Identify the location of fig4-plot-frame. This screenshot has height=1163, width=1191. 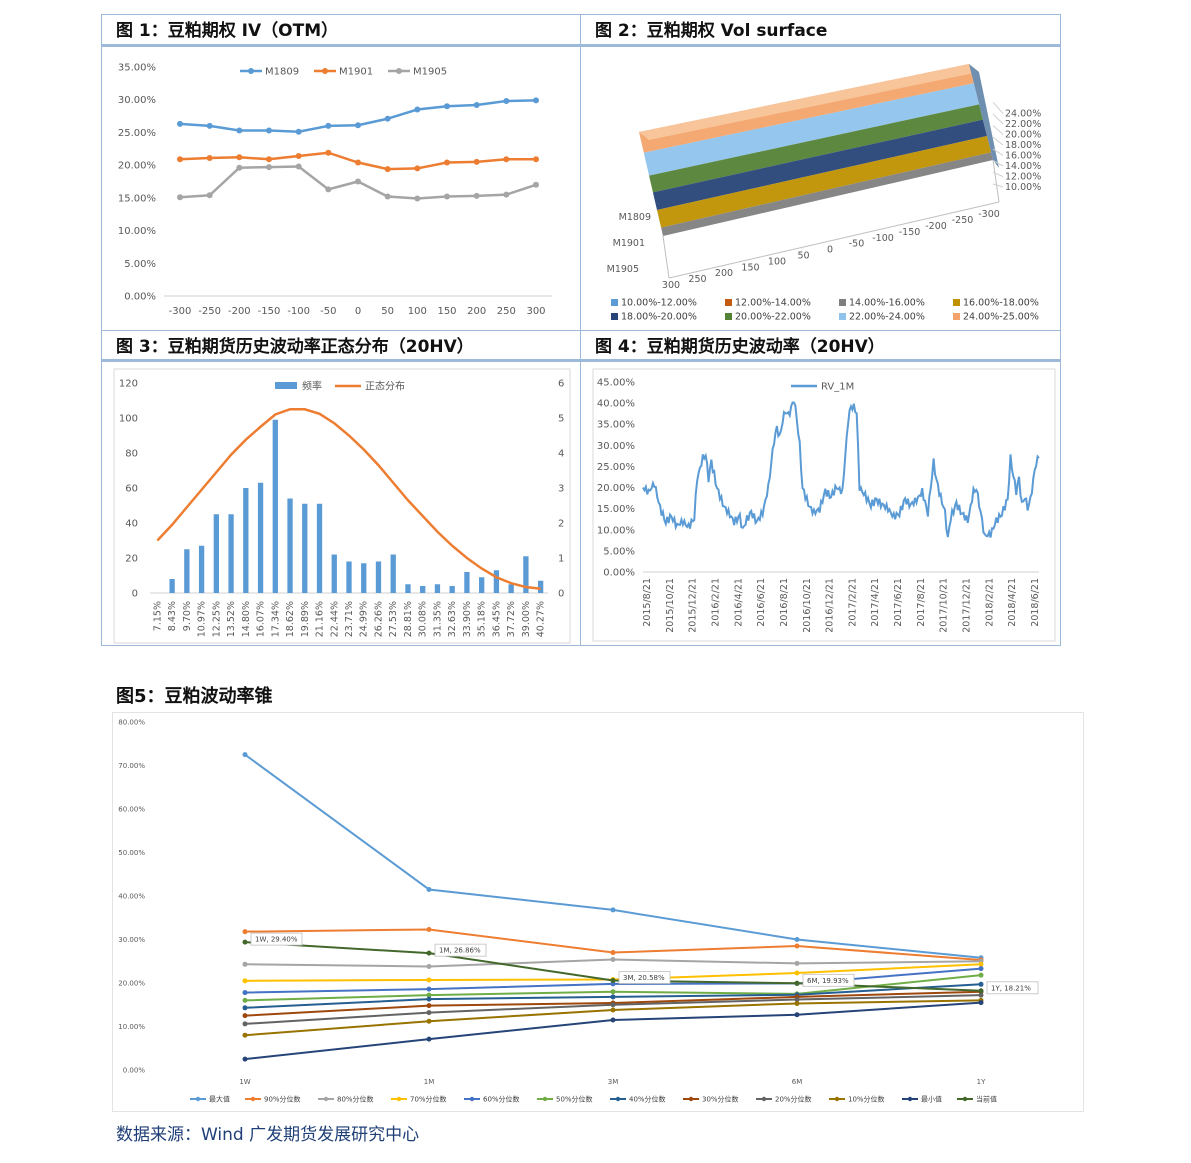
(824, 505).